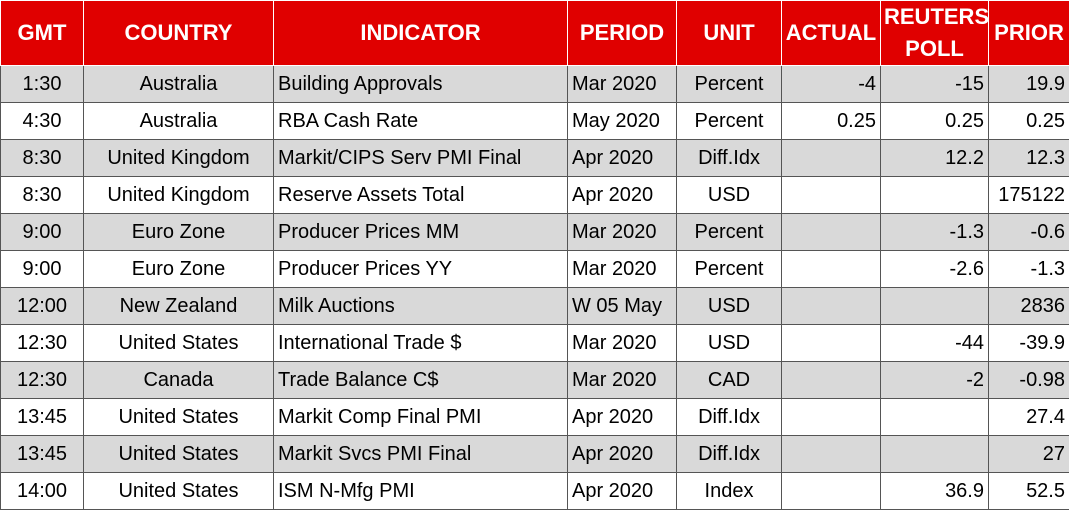 The image size is (1069, 510). What do you see at coordinates (179, 306) in the screenshot?
I see `table-cell: New Zealand` at bounding box center [179, 306].